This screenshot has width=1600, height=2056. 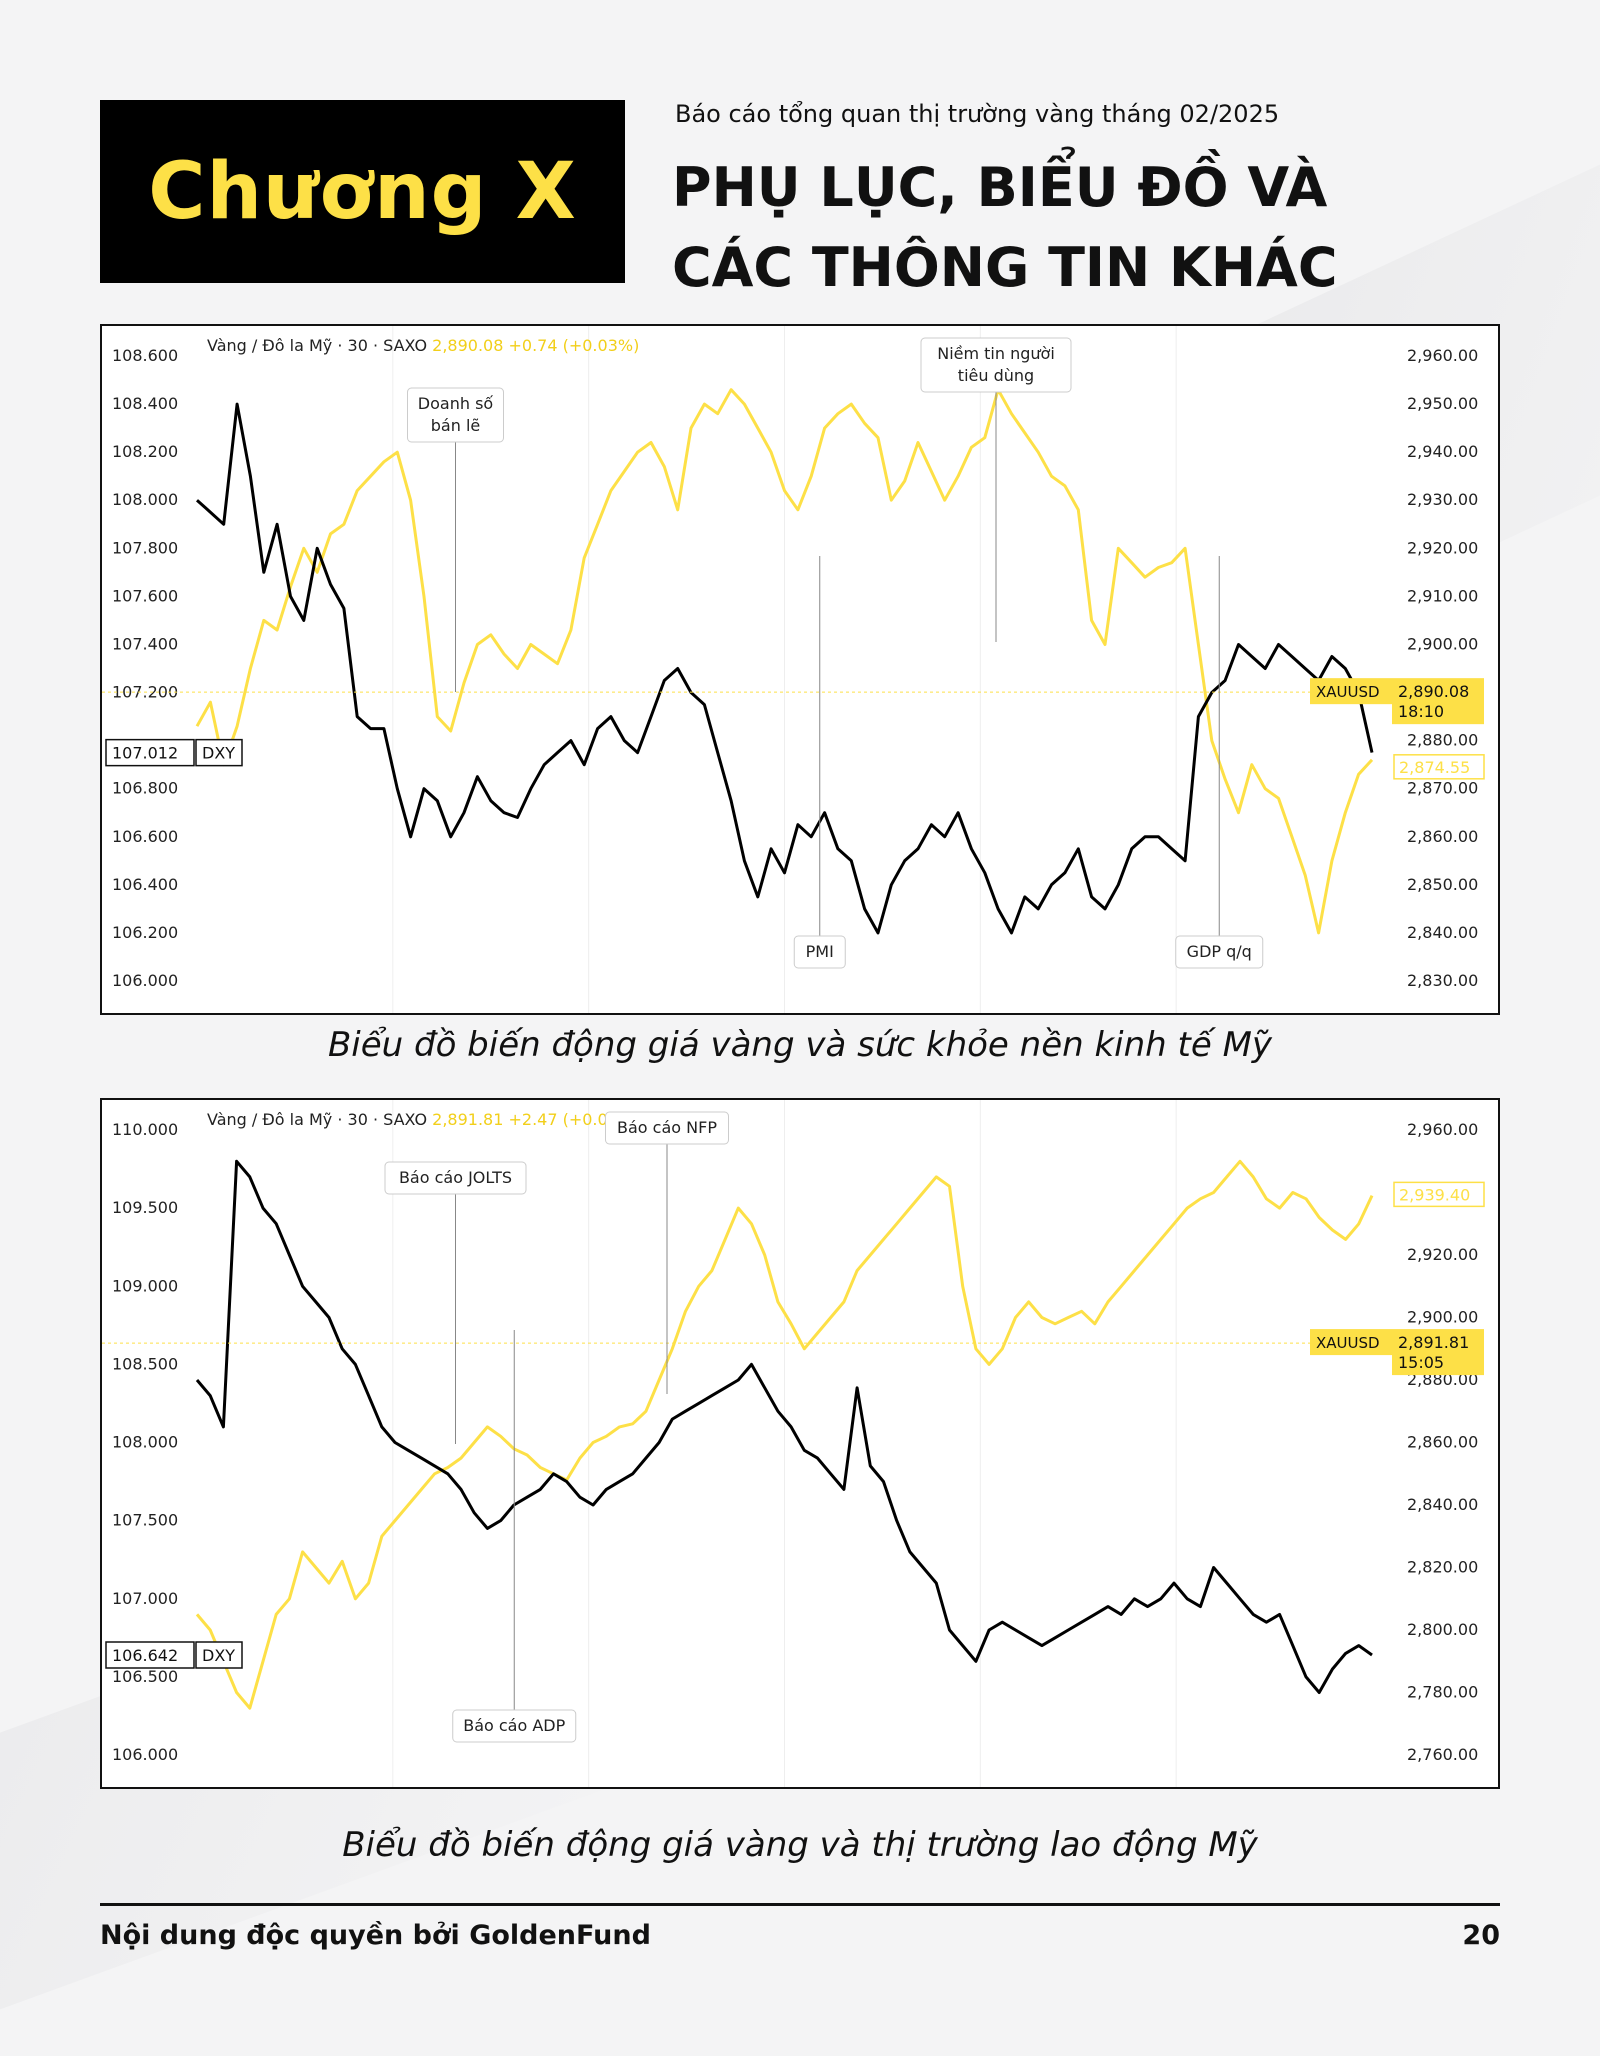 What do you see at coordinates (145, 1285) in the screenshot?
I see `left-axis-tick: 109.000` at bounding box center [145, 1285].